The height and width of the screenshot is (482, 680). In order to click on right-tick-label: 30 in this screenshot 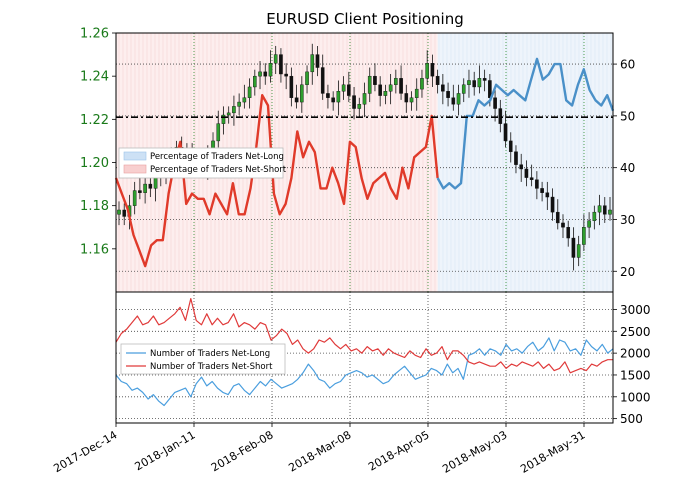, I will do `click(627, 220)`.